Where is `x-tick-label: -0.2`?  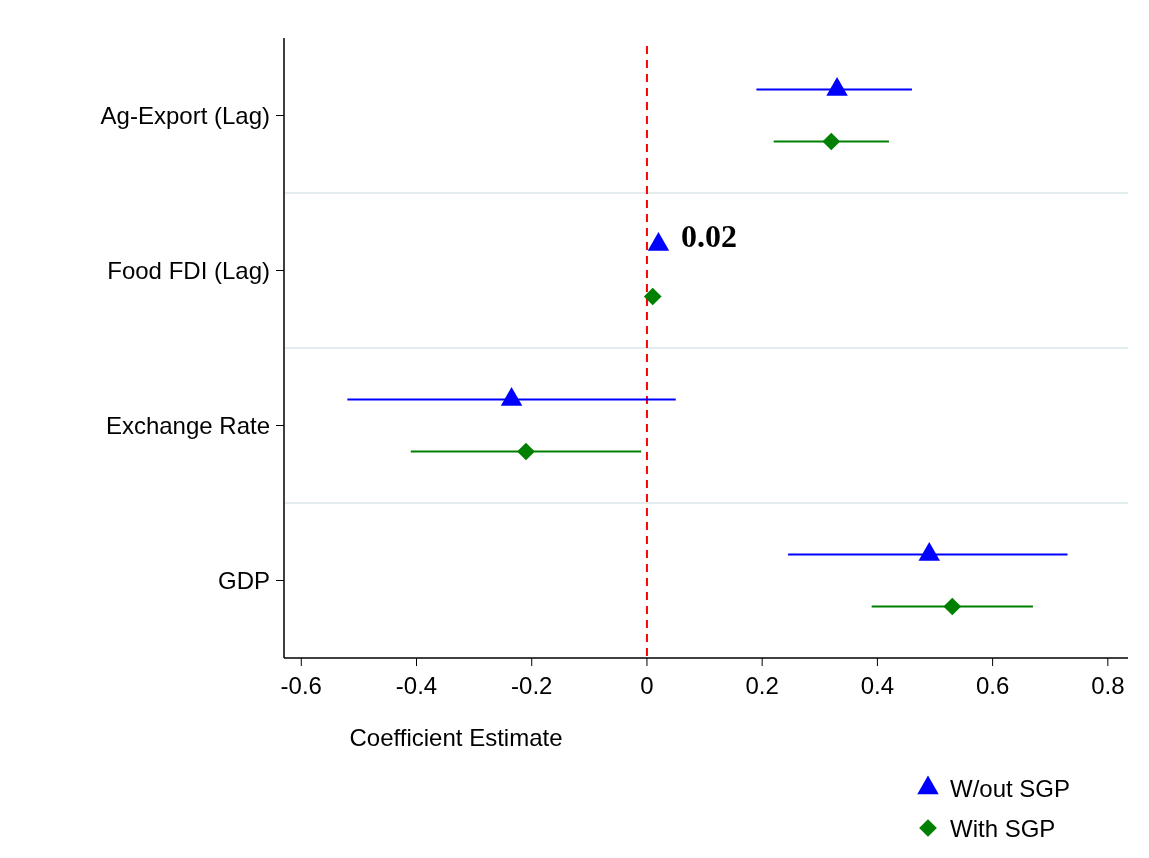 x-tick-label: -0.2 is located at coordinates (532, 685).